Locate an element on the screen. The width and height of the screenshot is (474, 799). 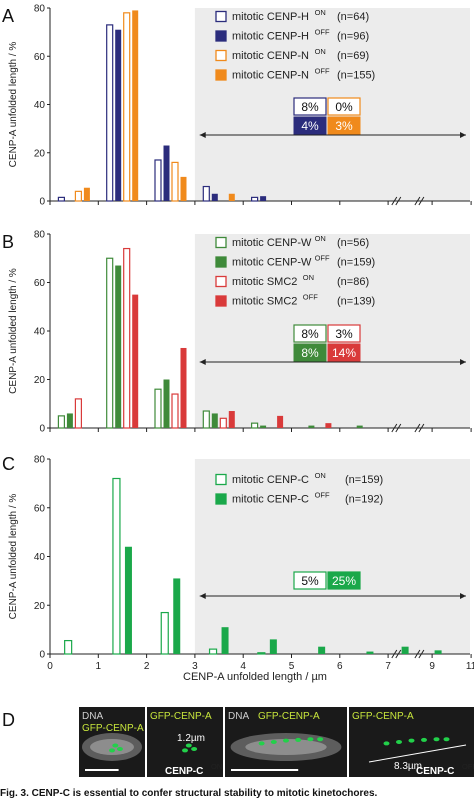
legend-label: mitotic CENP-H is located at coordinates (270, 17).